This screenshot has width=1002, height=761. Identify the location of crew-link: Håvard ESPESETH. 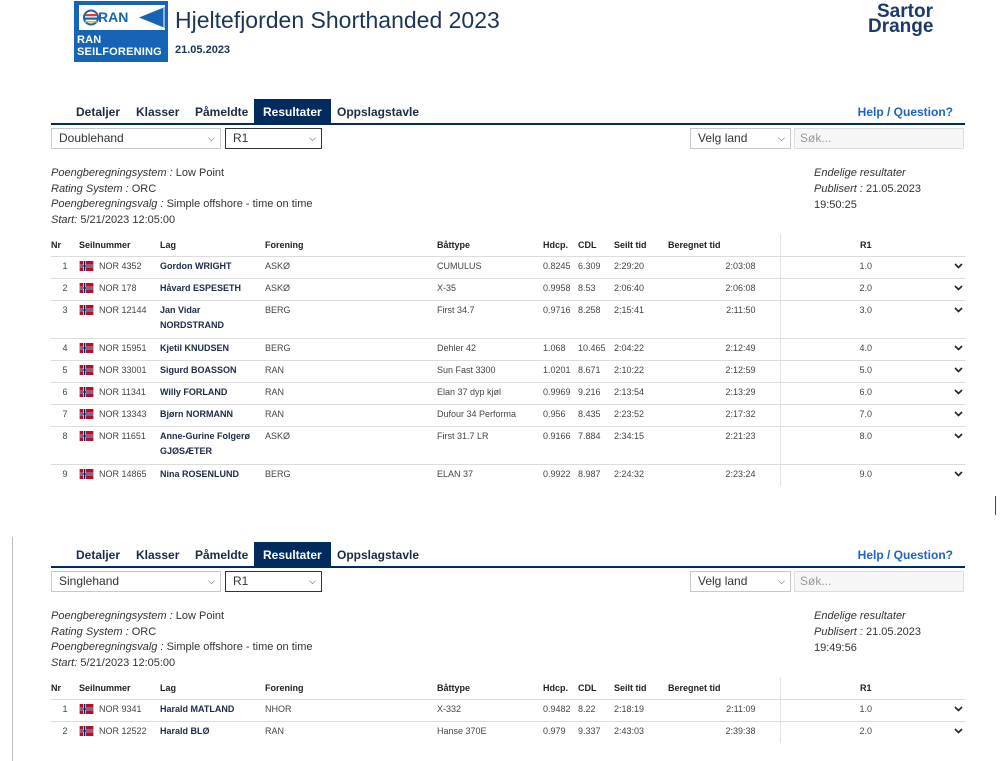
(212, 288).